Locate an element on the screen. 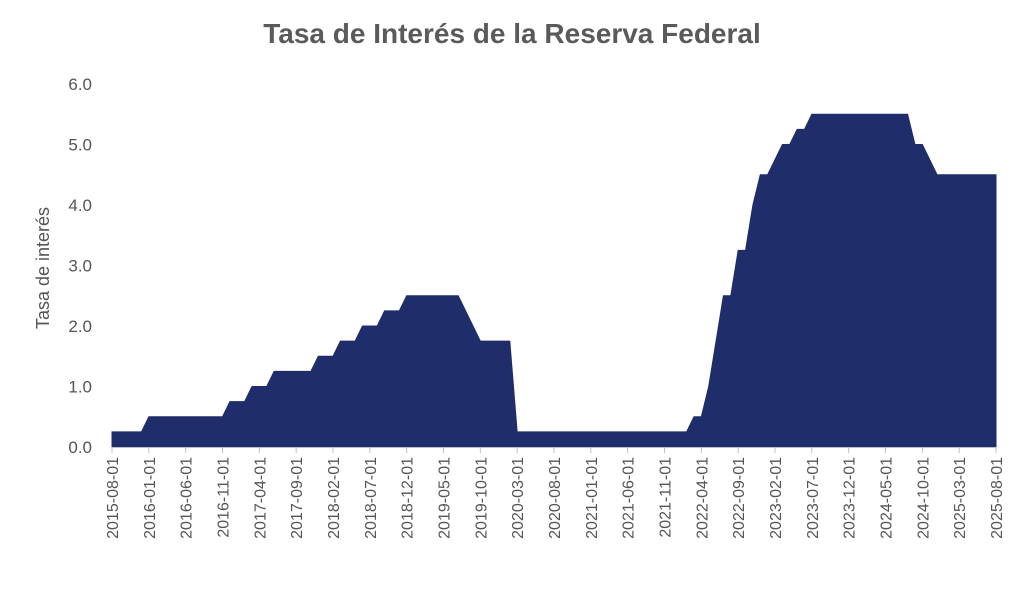  x-tick-label: 2023-12-01 is located at coordinates (850, 498).